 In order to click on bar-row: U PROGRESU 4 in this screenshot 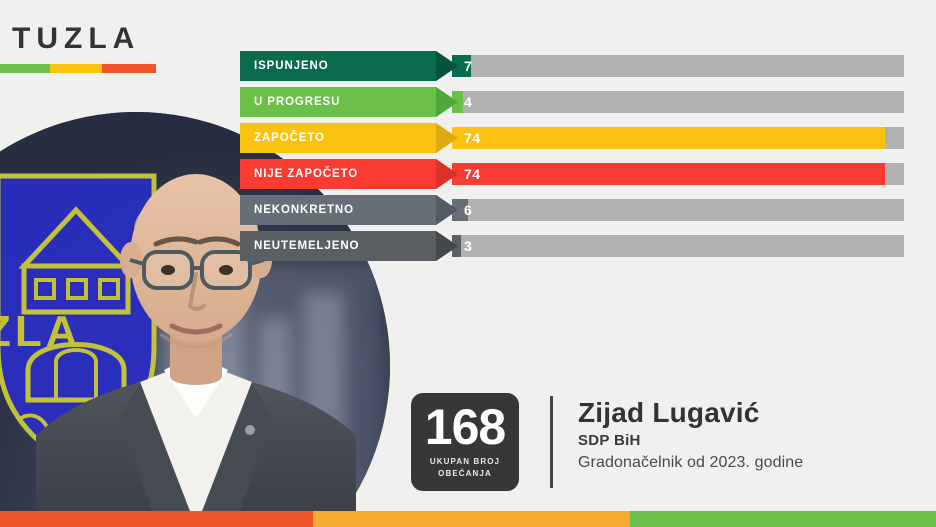, I will do `click(580, 102)`.